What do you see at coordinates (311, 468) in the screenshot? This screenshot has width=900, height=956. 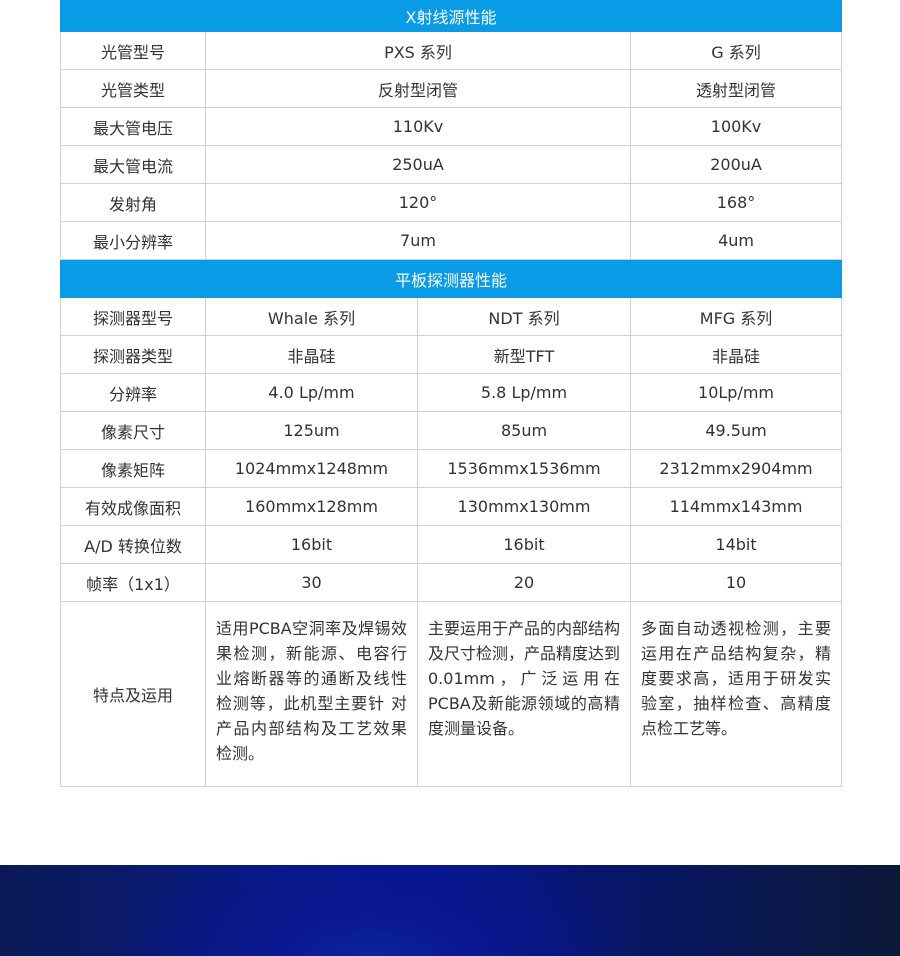 I see `value-whale: 1024mmx1248mm` at bounding box center [311, 468].